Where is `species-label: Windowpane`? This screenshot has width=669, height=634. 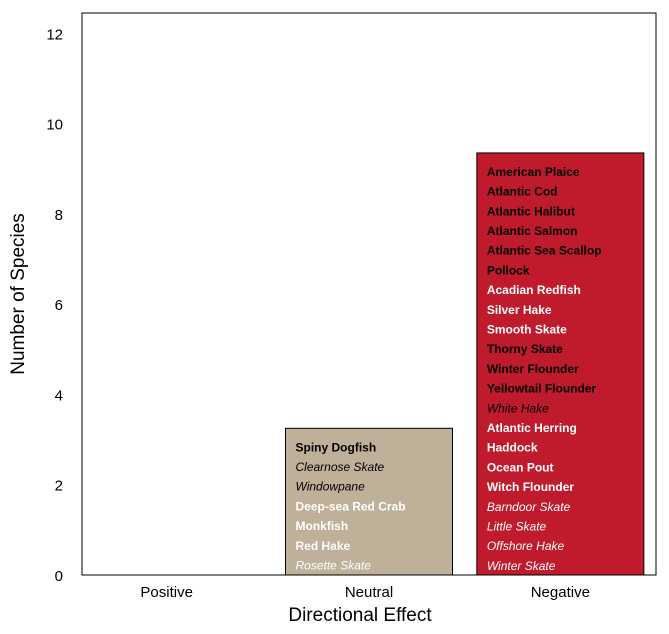
species-label: Windowpane is located at coordinates (331, 487).